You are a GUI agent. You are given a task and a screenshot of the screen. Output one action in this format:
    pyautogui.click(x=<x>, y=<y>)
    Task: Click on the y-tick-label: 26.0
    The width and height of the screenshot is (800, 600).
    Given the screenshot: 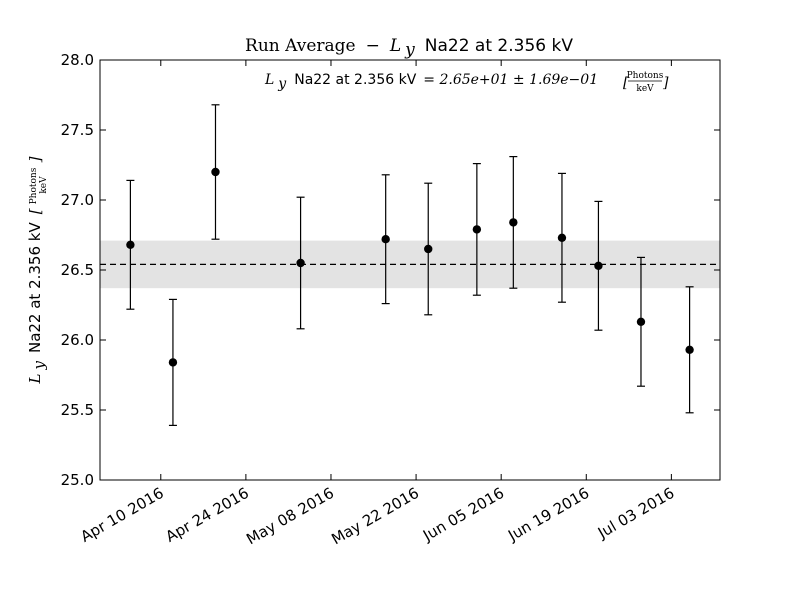 What is the action you would take?
    pyautogui.click(x=77, y=340)
    